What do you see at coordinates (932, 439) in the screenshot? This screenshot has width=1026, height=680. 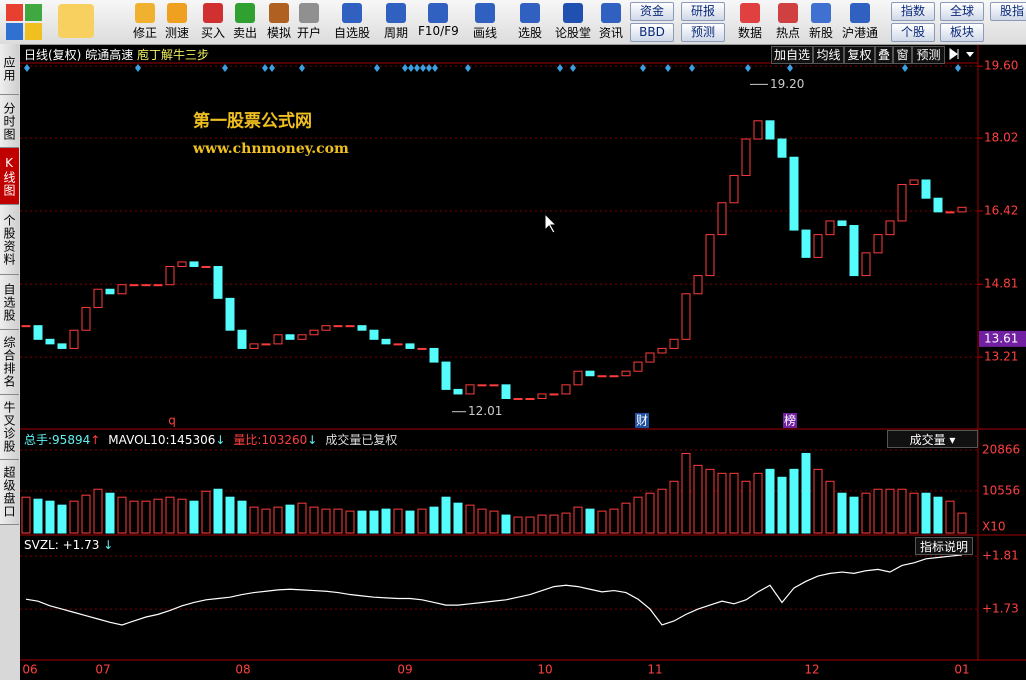 I see `indicator-select: 成交量 ▾` at bounding box center [932, 439].